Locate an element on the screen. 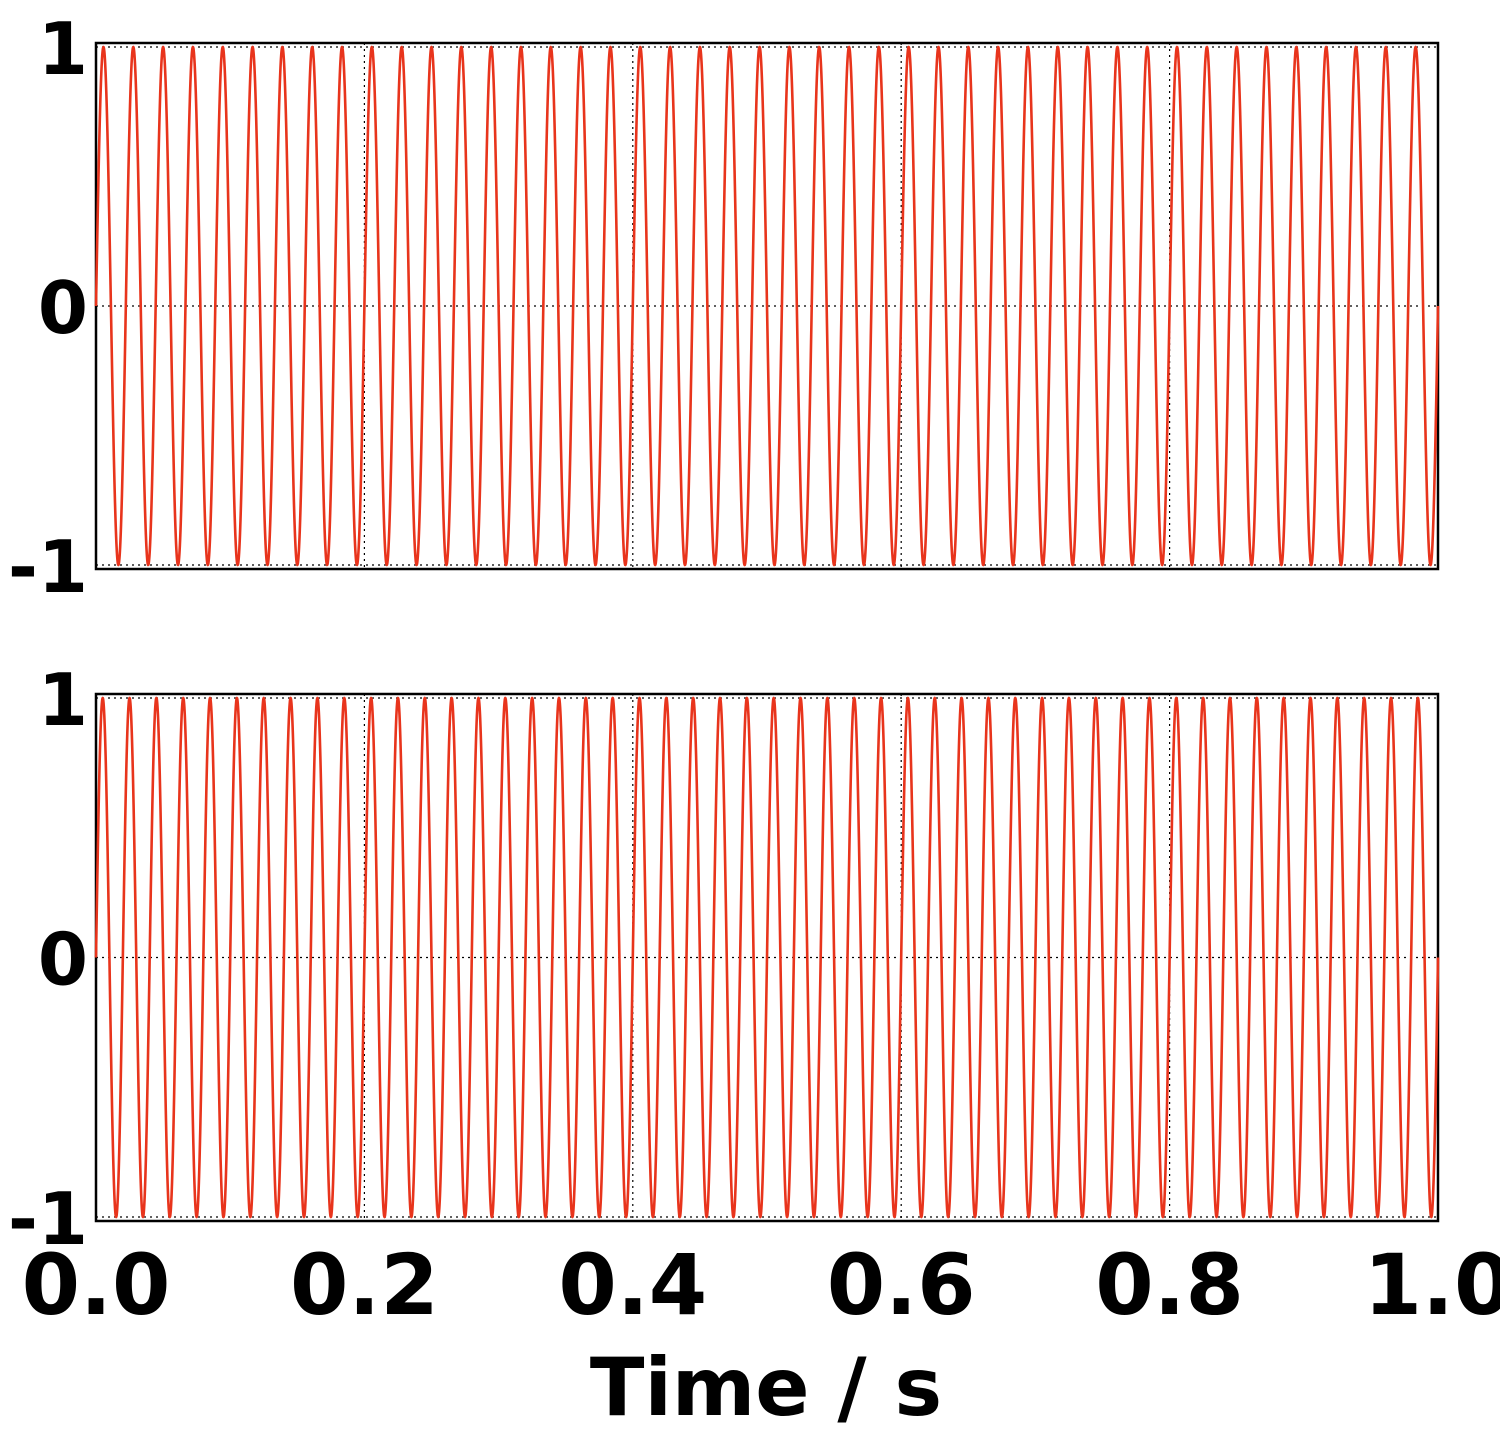 Image resolution: width=1500 pixels, height=1433 pixels. x-tick-label: 0.6 is located at coordinates (901, 1285).